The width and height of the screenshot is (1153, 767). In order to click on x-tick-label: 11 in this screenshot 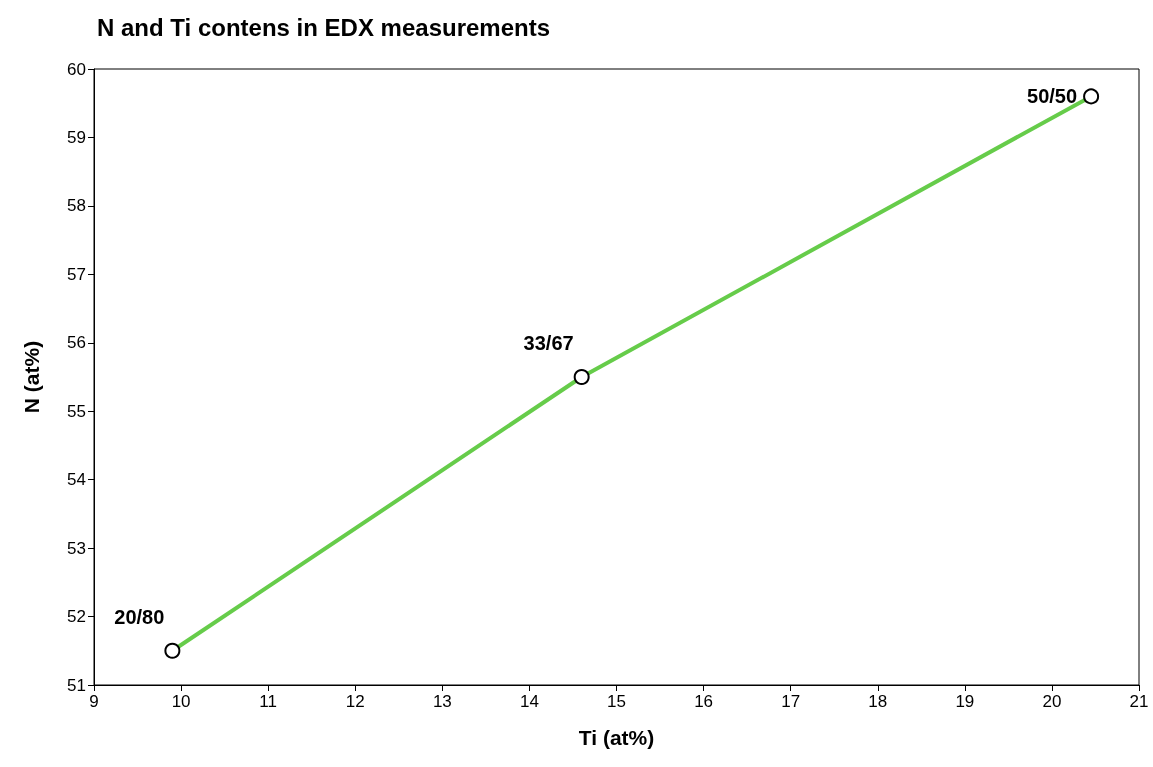, I will do `click(268, 701)`.